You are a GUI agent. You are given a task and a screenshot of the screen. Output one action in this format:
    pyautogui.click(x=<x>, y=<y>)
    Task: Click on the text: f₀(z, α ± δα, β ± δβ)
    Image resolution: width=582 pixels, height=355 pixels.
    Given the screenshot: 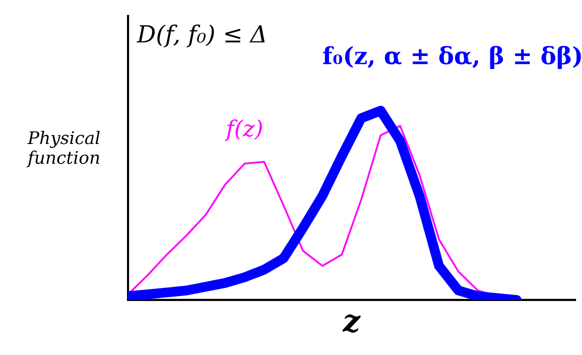 What is the action you would take?
    pyautogui.click(x=452, y=57)
    